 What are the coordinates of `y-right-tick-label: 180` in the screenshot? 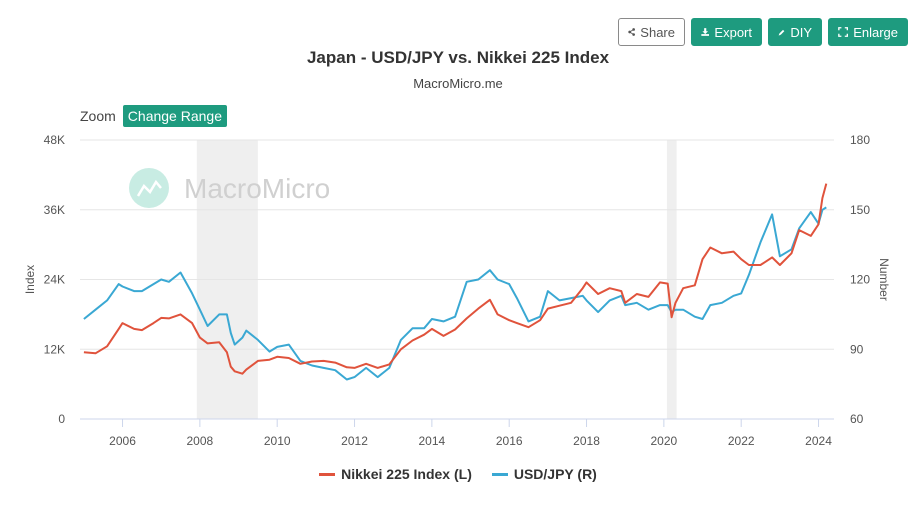 It's located at (860, 140).